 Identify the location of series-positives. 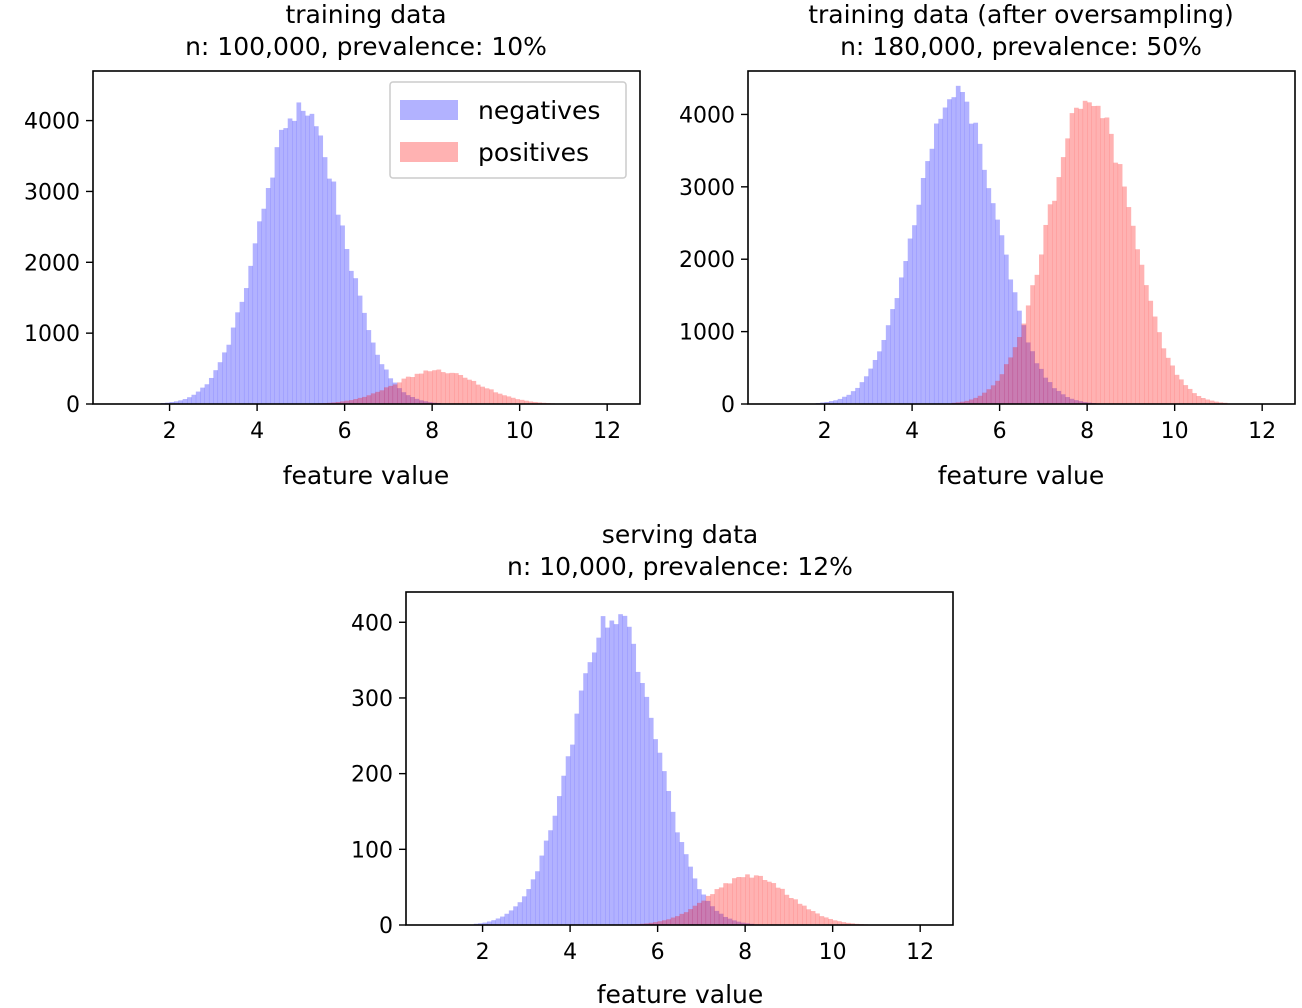
(1089, 252).